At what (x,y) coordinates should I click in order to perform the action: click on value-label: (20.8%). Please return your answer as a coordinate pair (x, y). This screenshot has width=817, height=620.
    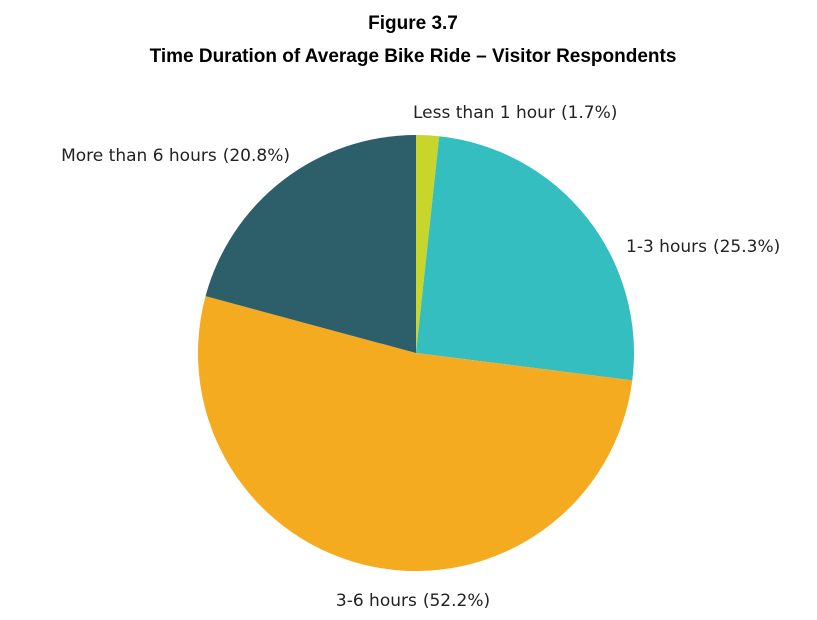
    Looking at the image, I should click on (256, 156).